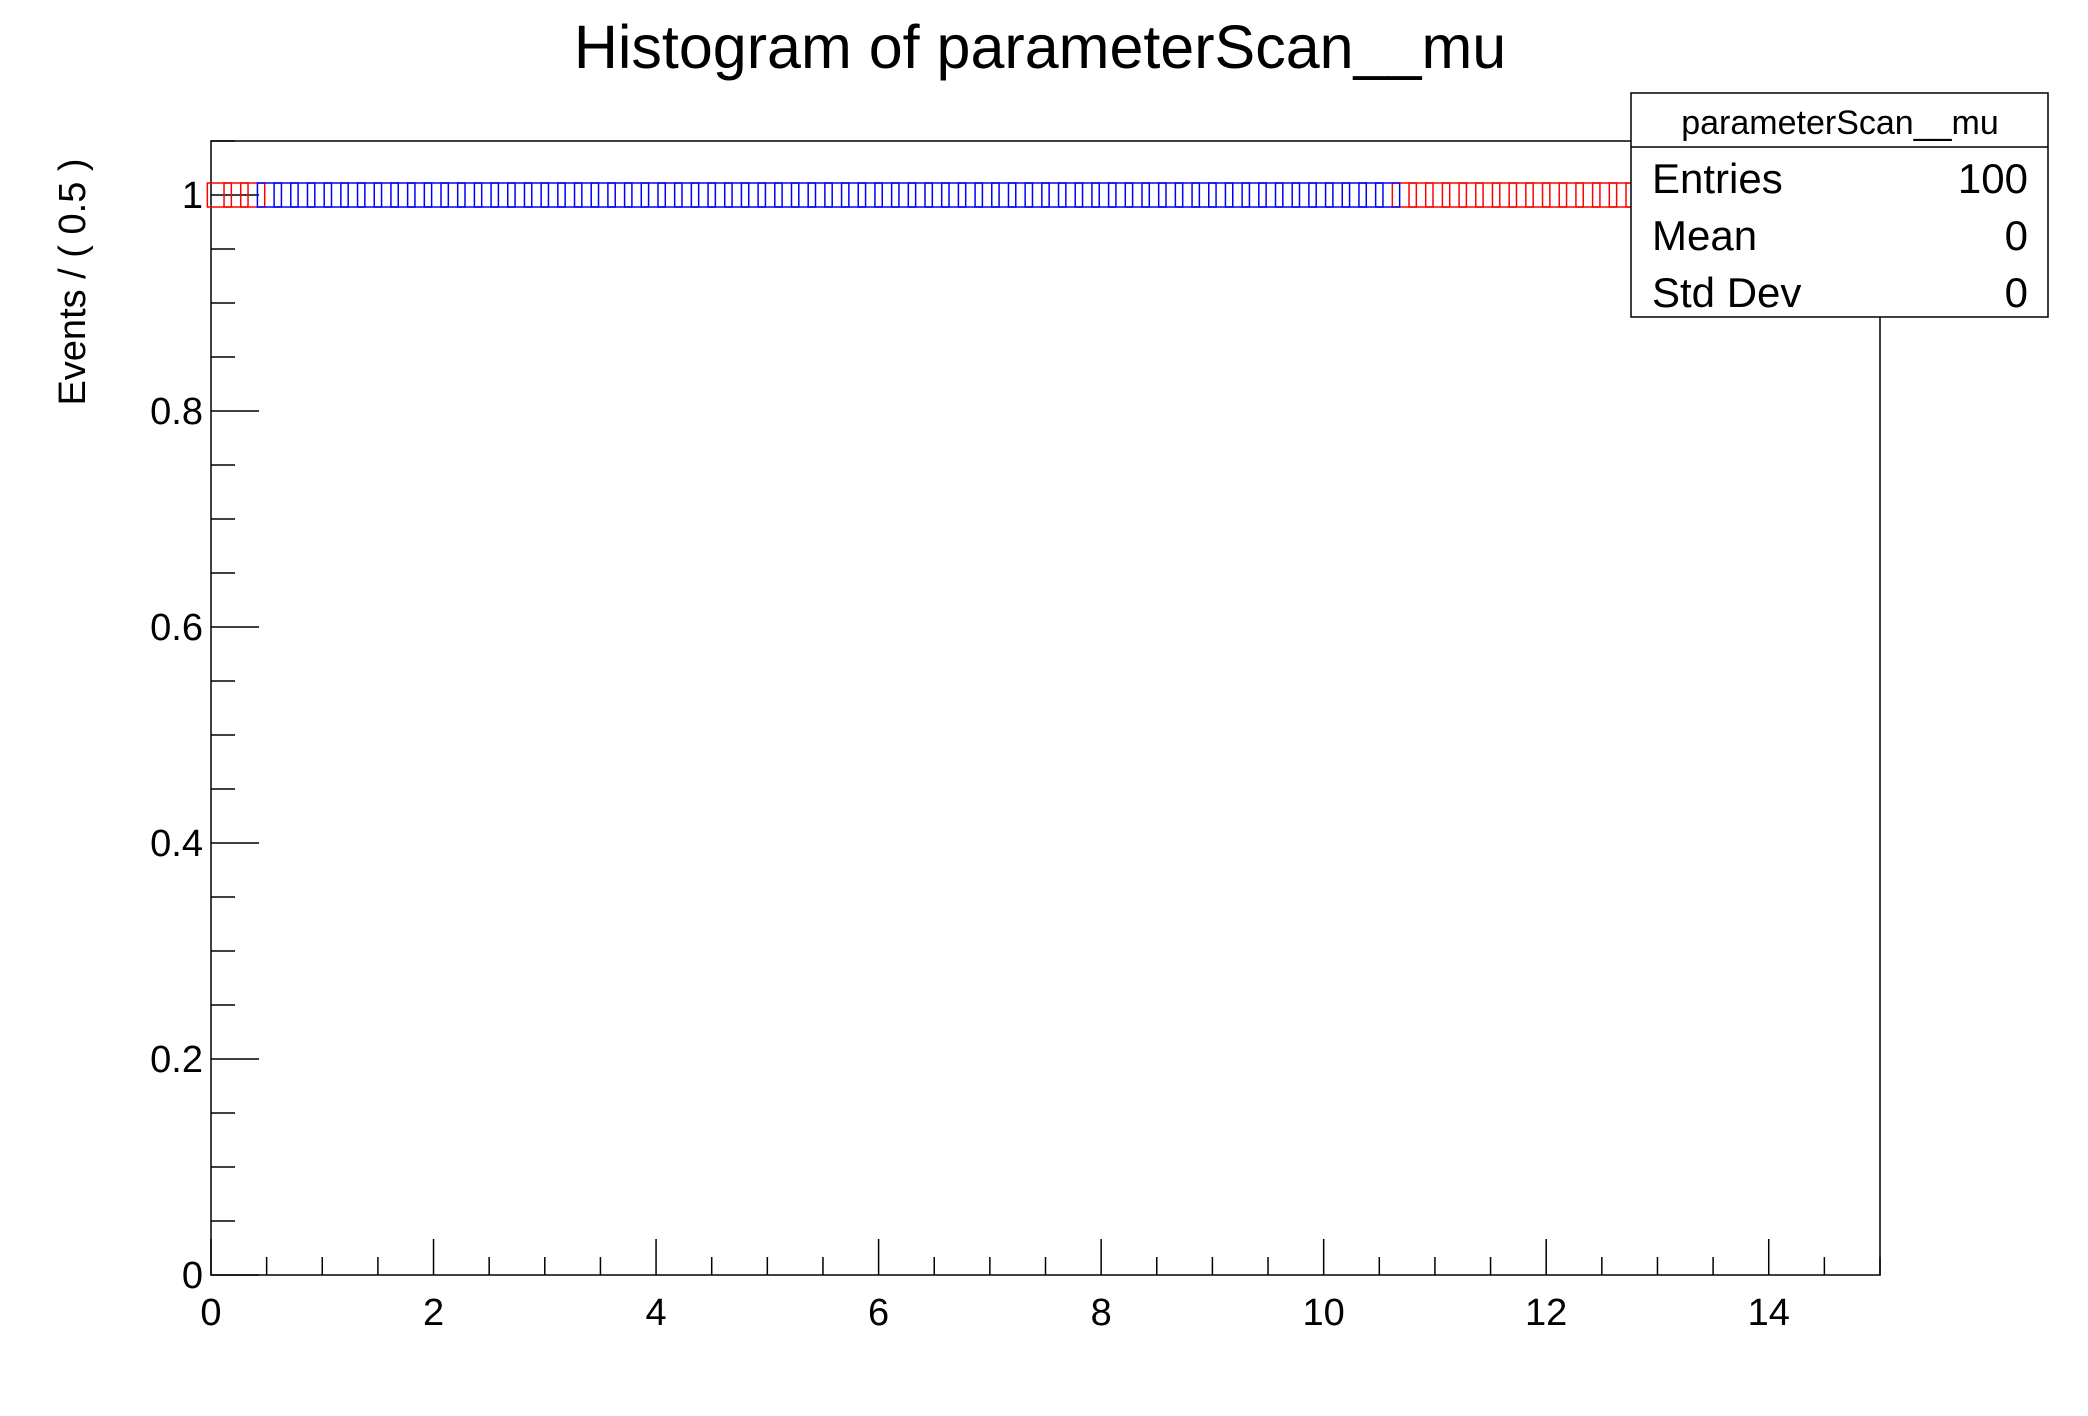 The height and width of the screenshot is (1416, 2088). I want to click on x-tick-label: 6, so click(878, 1313).